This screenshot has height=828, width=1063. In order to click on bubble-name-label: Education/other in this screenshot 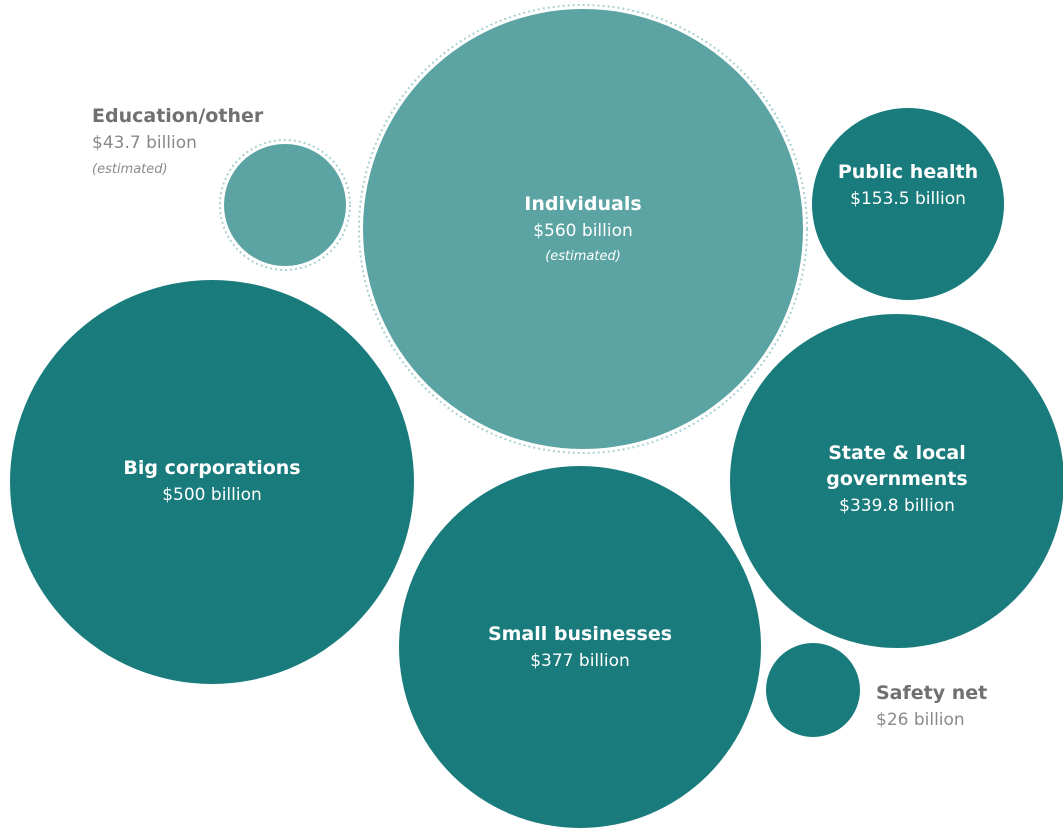, I will do `click(178, 116)`.